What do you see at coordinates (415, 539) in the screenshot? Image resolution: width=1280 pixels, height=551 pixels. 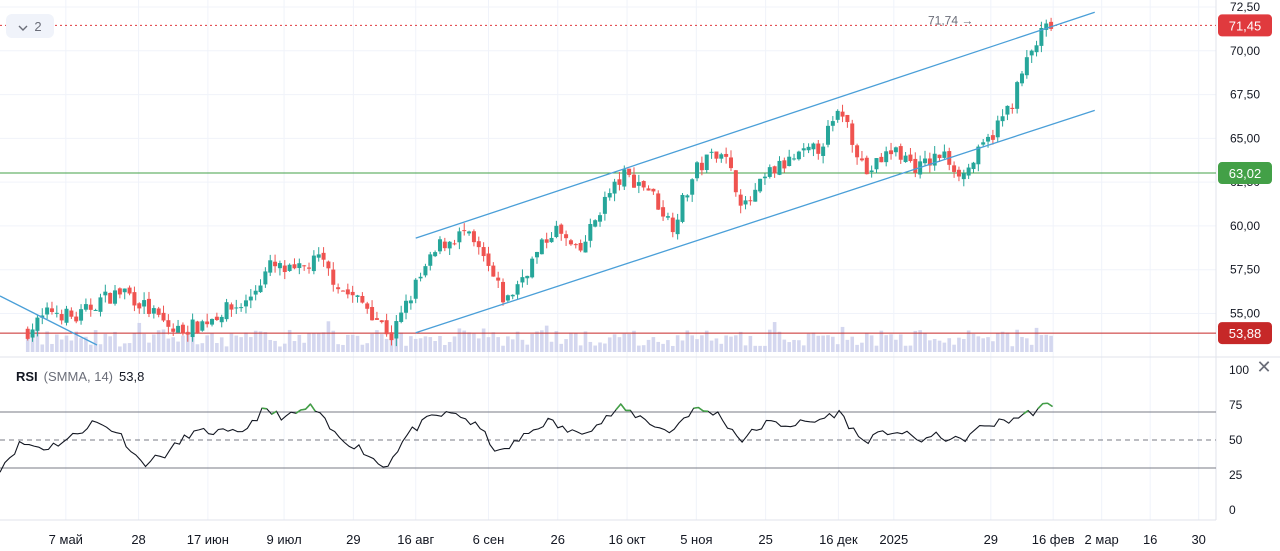 I see `time-tick-label: 16 авг` at bounding box center [415, 539].